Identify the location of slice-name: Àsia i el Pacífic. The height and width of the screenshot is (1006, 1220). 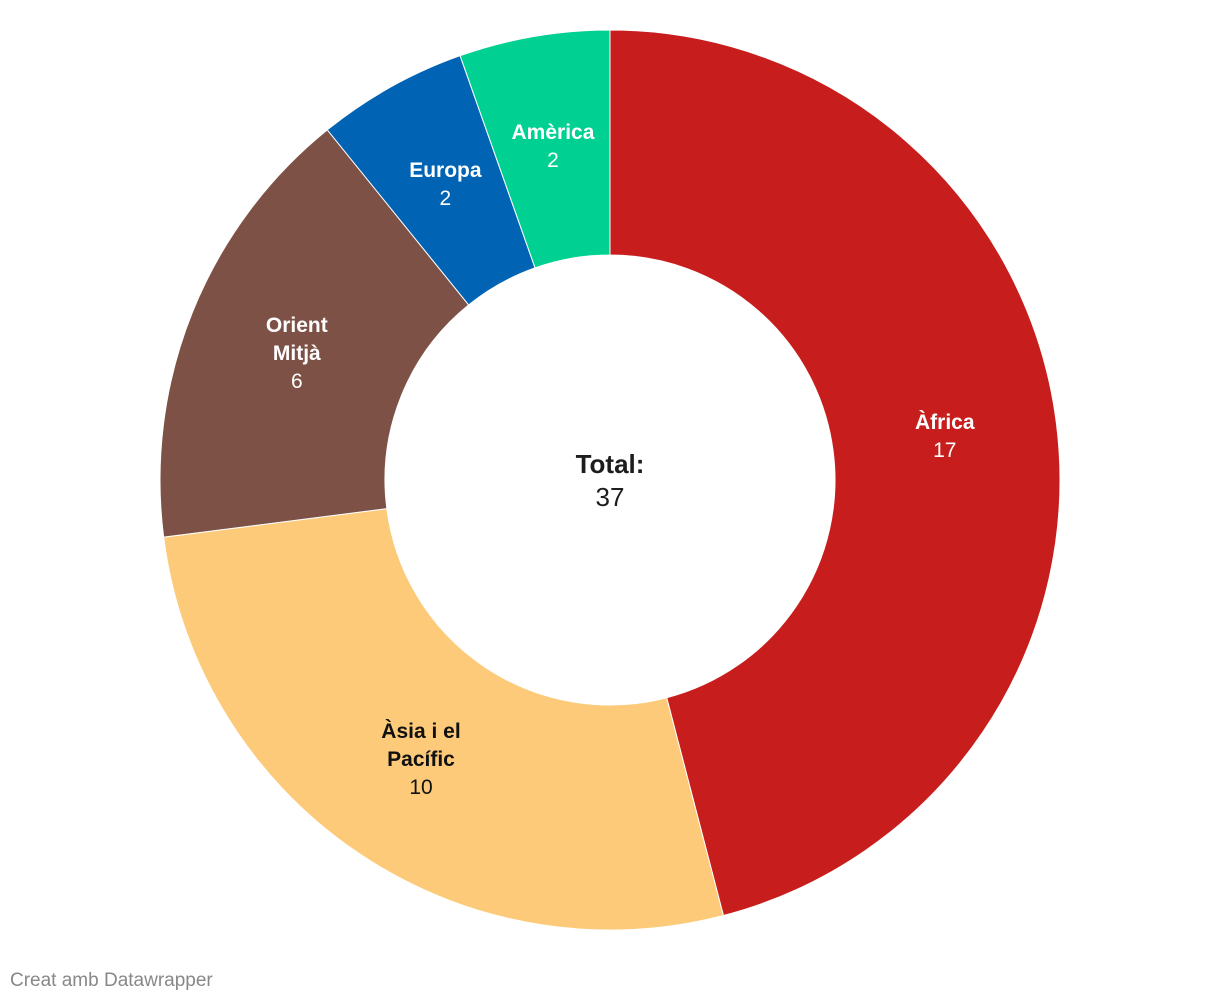
(421, 745).